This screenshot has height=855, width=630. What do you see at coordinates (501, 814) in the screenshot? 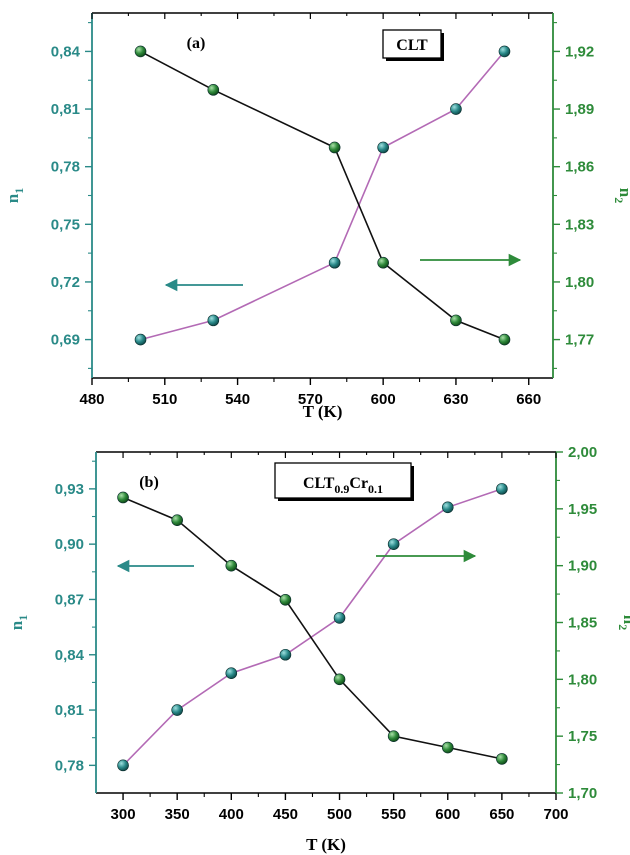
I see `x-tick-label: 650` at bounding box center [501, 814].